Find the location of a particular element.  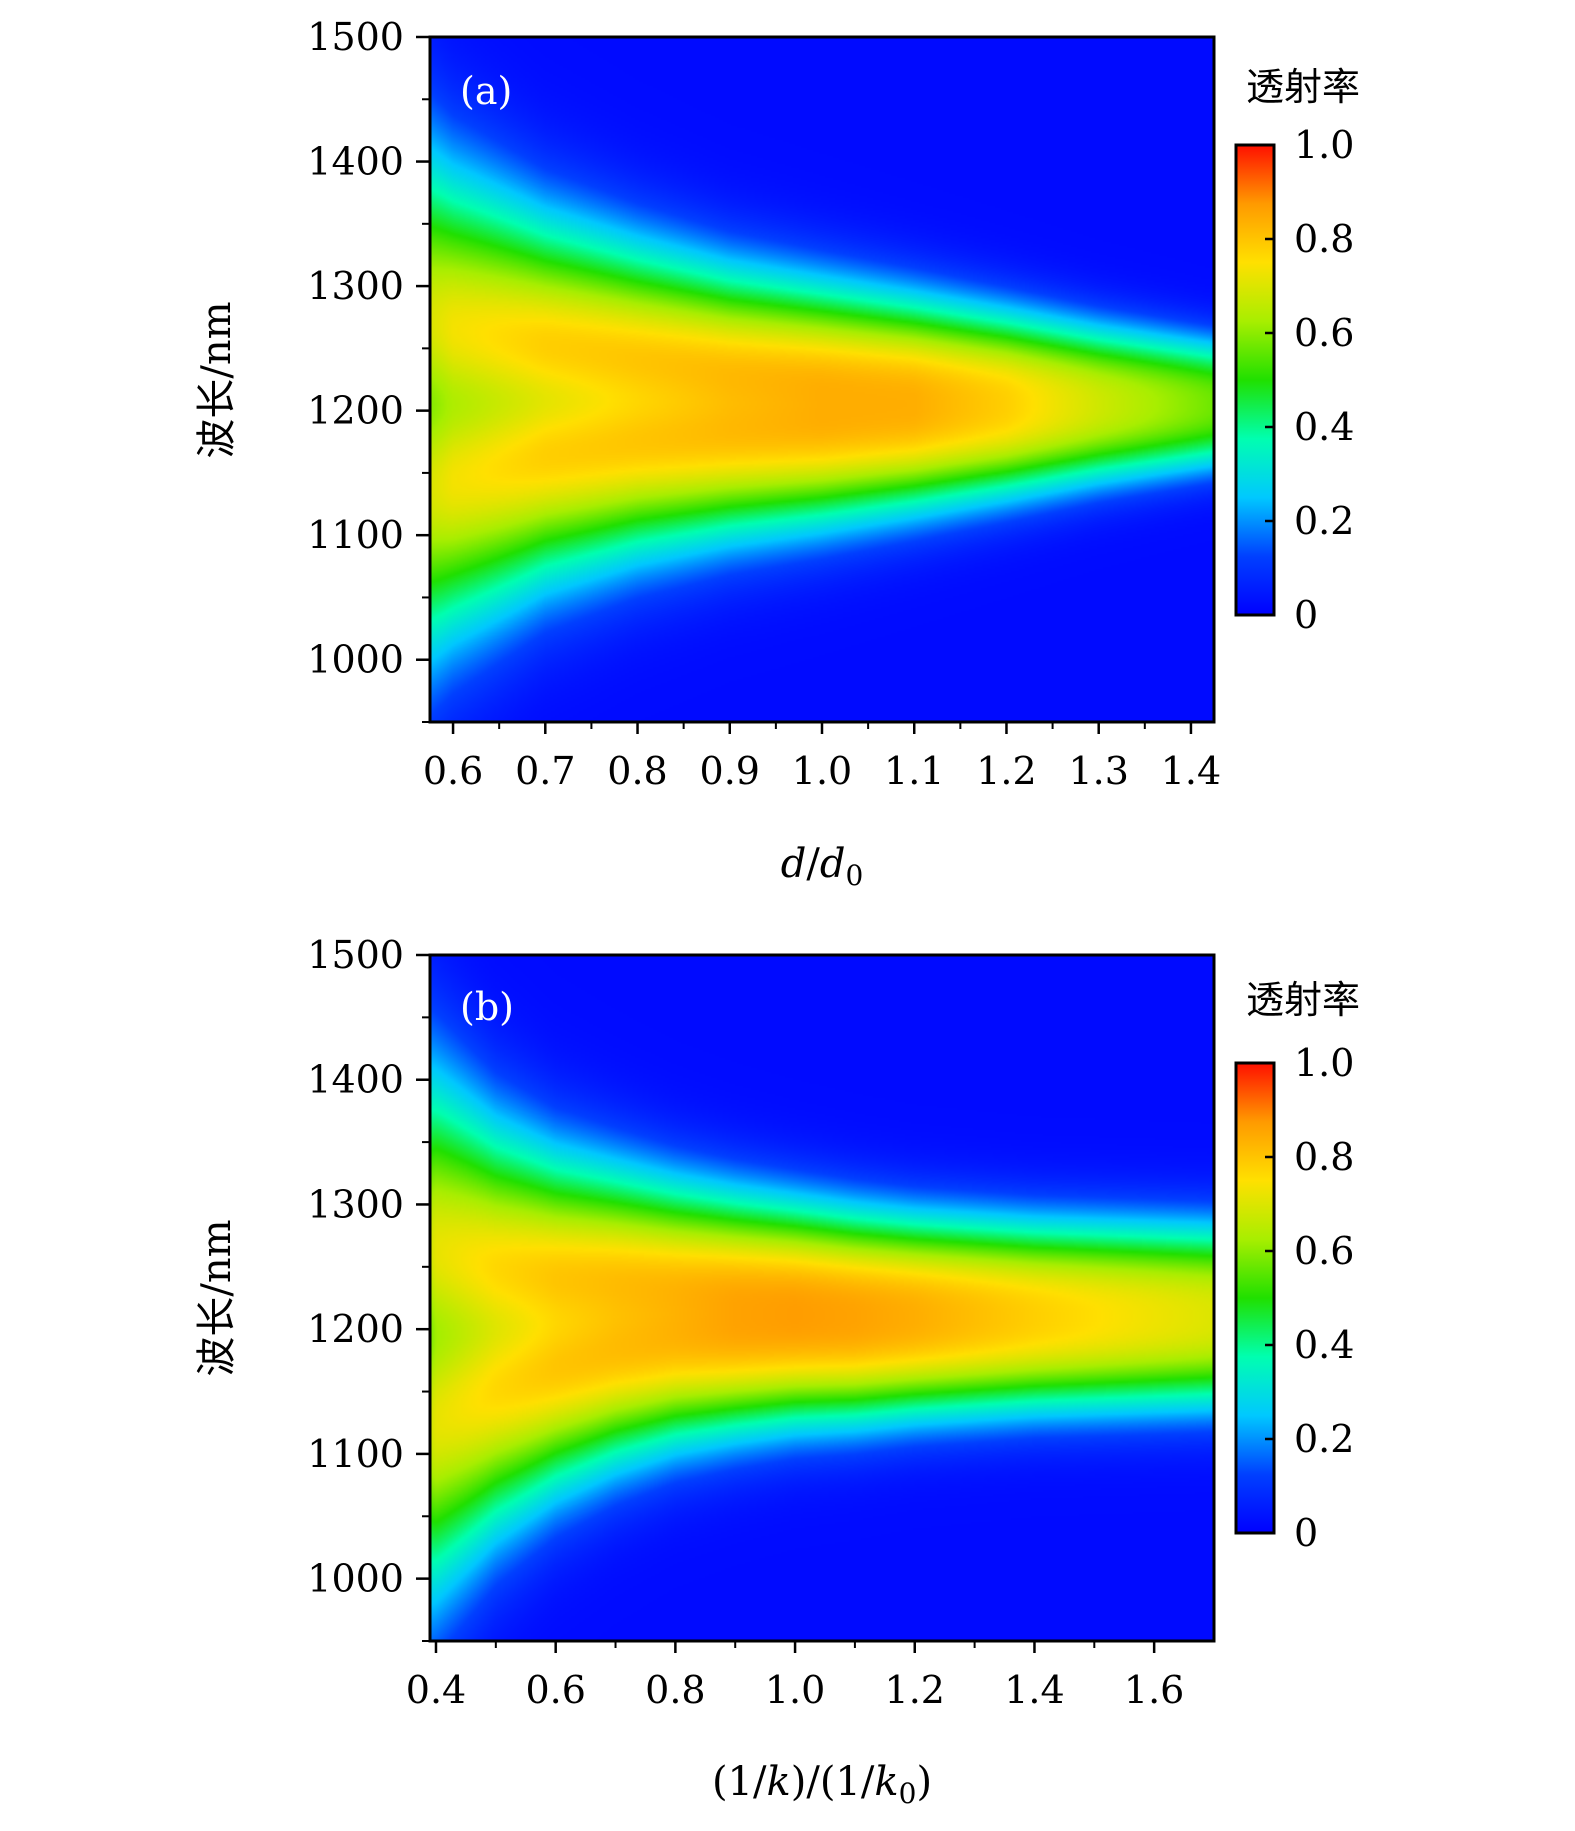

x-tick-label: 1.3 is located at coordinates (1098, 771).